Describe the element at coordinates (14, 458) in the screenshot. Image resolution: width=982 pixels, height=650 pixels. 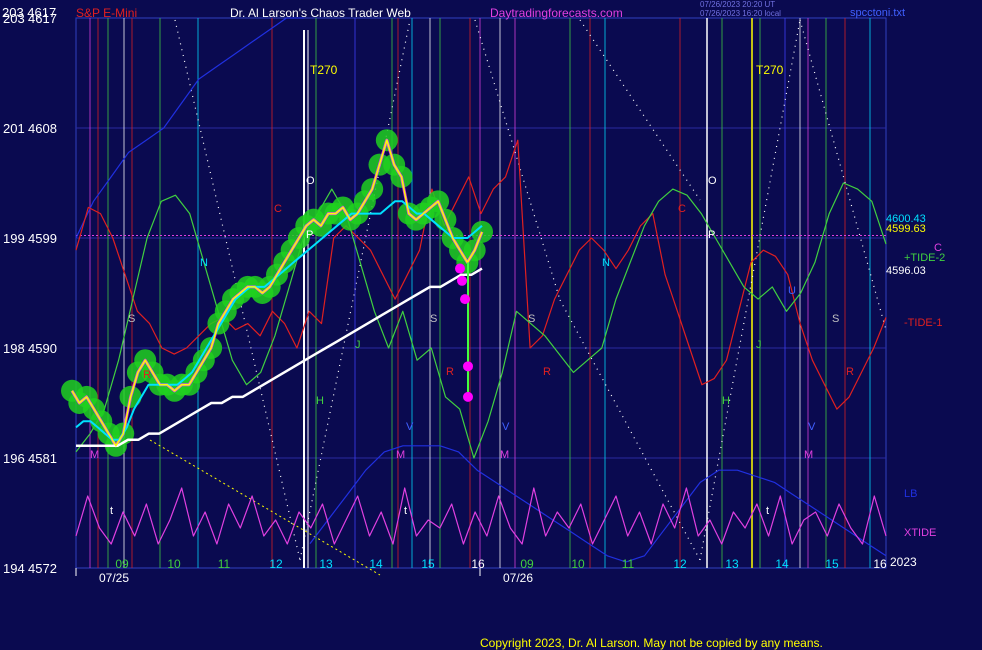
I see `y-tick-tide-label: 196` at that location.